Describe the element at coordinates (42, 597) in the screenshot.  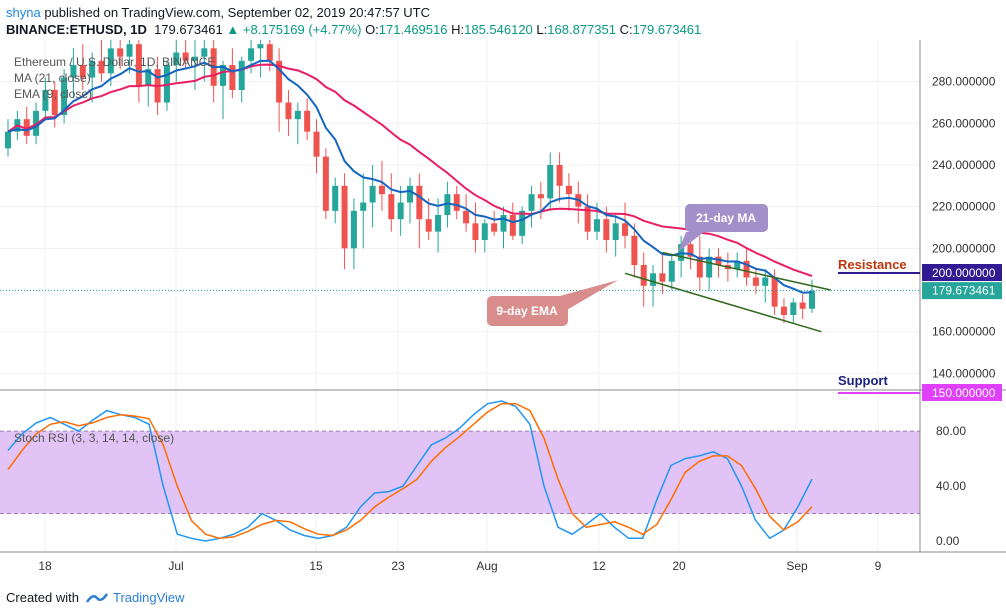
I see `created-with-label: Created with` at that location.